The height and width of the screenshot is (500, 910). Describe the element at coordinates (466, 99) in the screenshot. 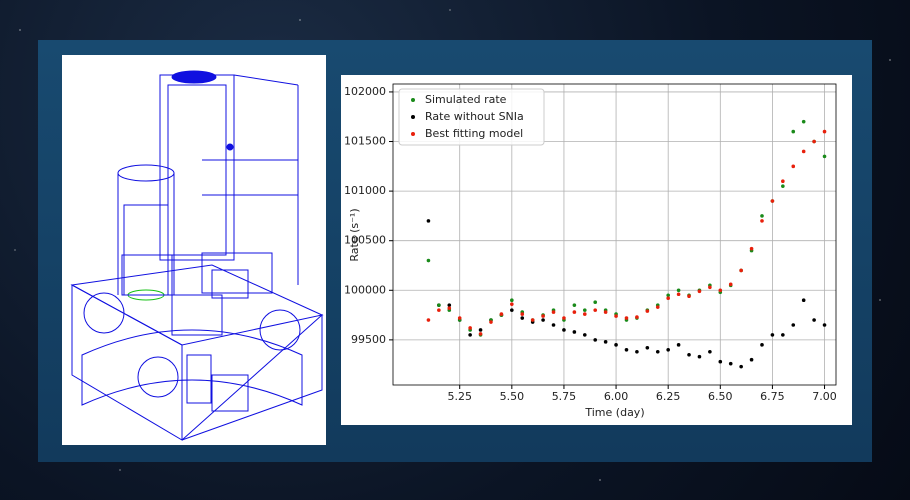

I see `legend-label: Simulated rate` at that location.